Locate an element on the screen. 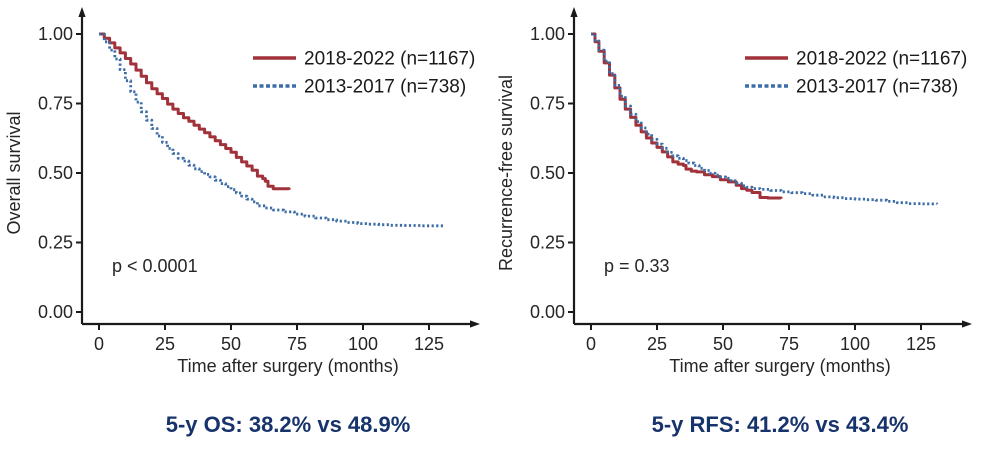  y-axis-title: Recurrence-free survival is located at coordinates (506, 173).